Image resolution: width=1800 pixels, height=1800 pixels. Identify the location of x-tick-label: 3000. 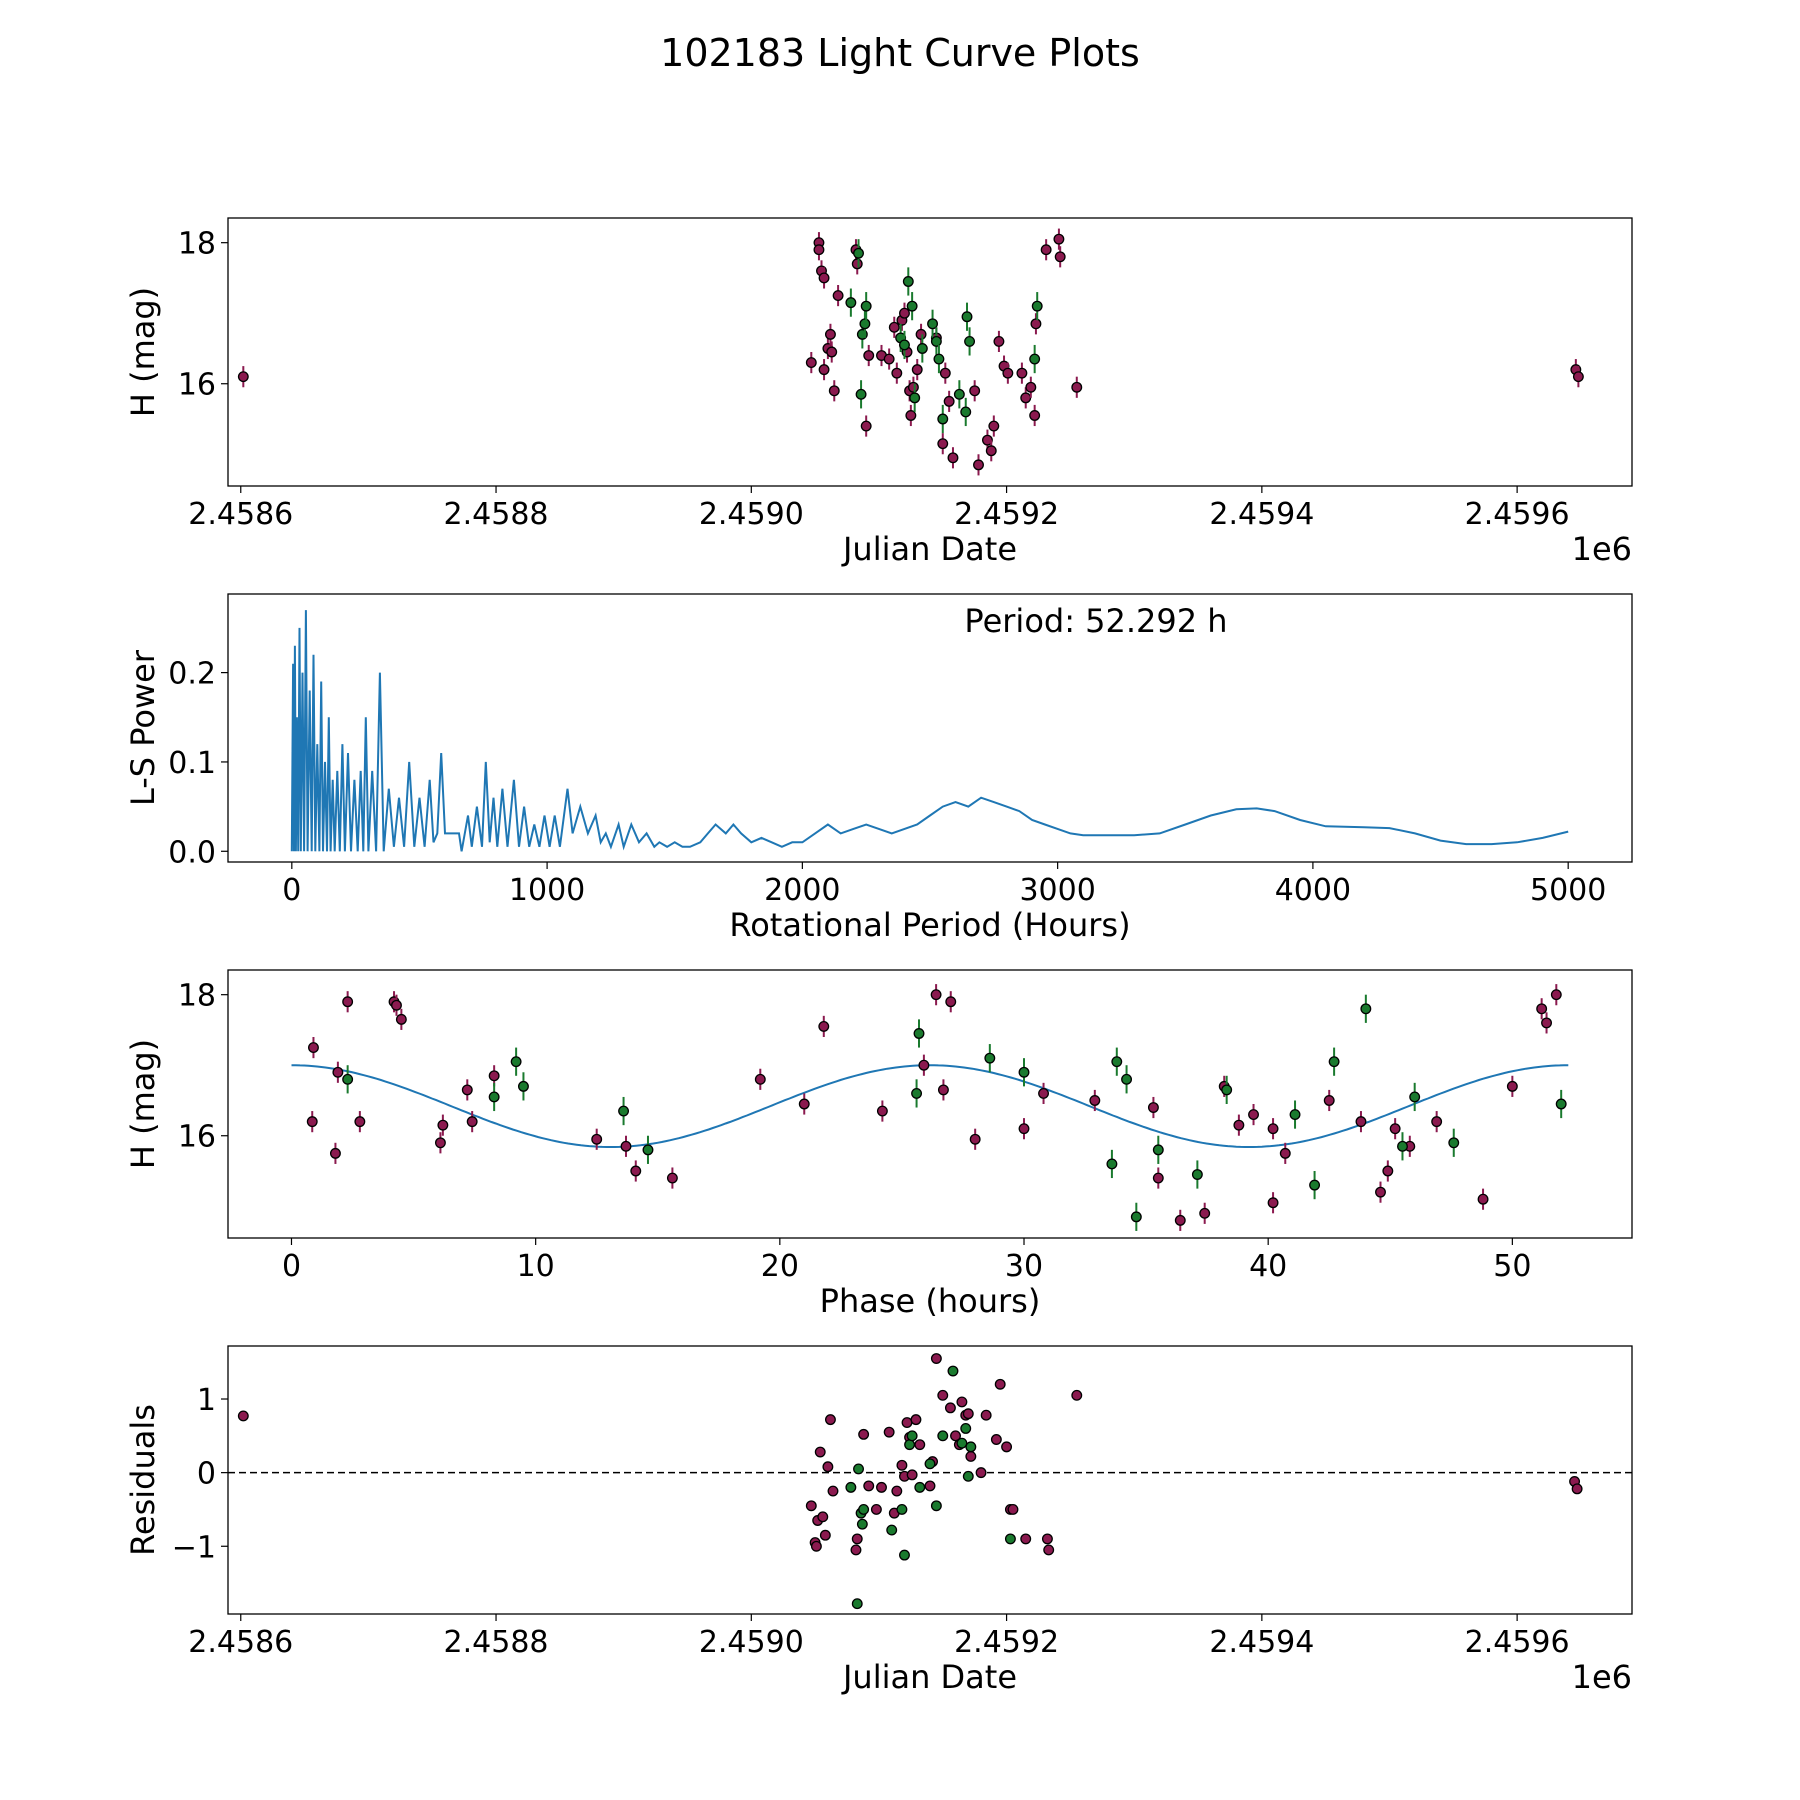
(1057, 890).